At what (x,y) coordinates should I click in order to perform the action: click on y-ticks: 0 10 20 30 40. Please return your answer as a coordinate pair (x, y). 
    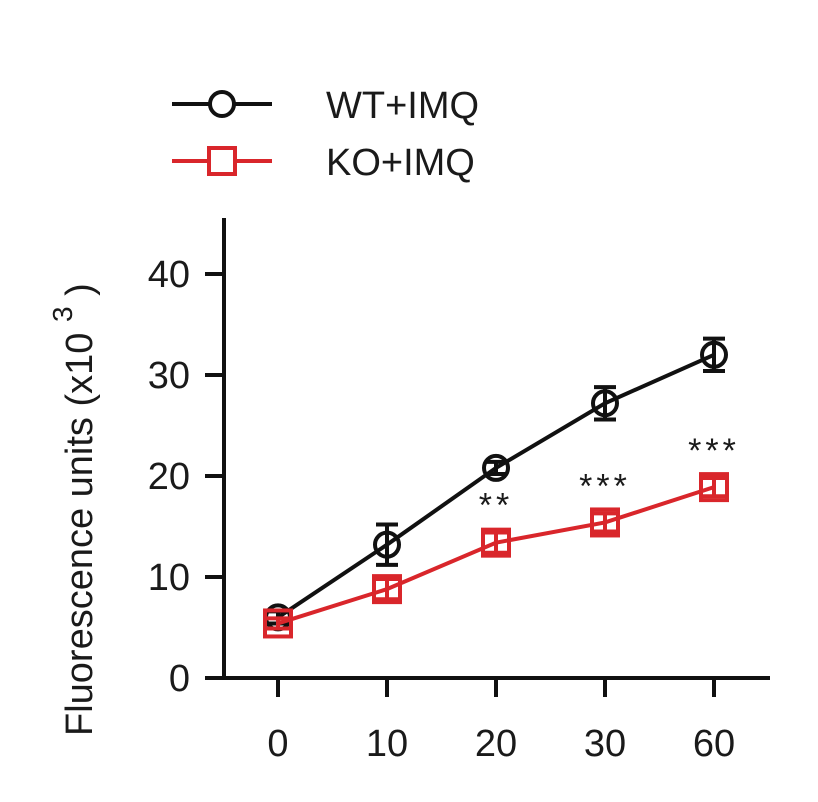
    Looking at the image, I should click on (186, 477).